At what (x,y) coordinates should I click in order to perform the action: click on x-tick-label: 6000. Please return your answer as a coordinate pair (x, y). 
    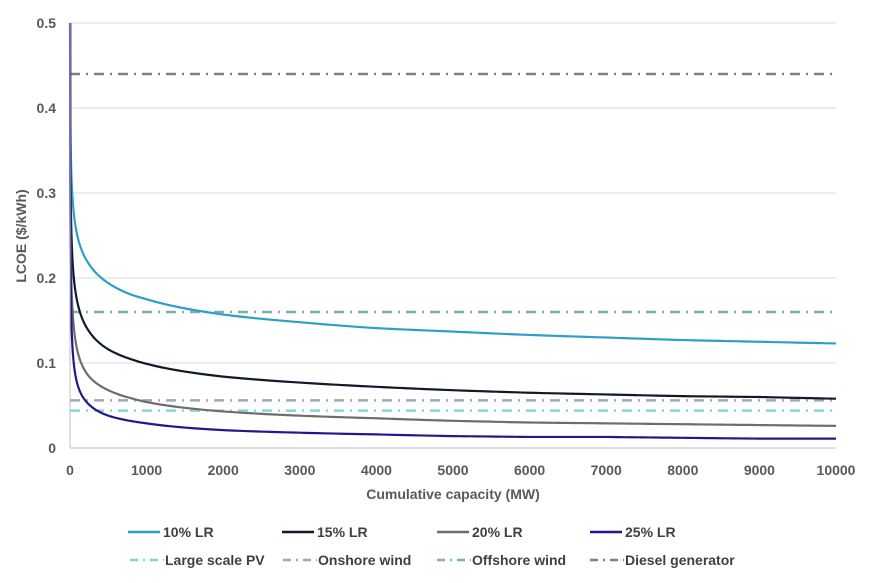
    Looking at the image, I should click on (529, 470).